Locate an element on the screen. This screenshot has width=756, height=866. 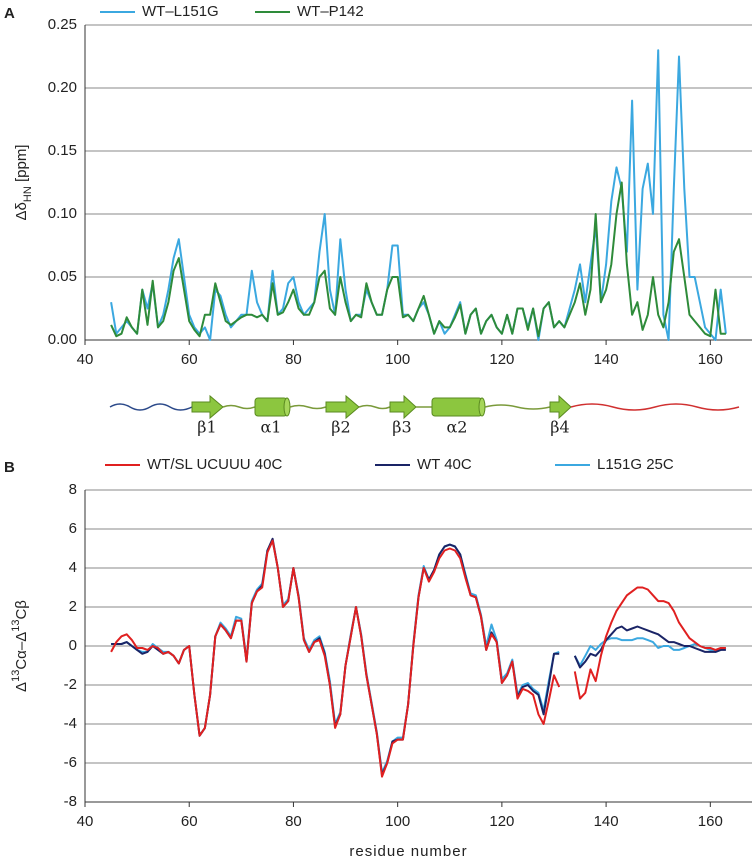
y-tick-label: -6 is located at coordinates (70, 762).